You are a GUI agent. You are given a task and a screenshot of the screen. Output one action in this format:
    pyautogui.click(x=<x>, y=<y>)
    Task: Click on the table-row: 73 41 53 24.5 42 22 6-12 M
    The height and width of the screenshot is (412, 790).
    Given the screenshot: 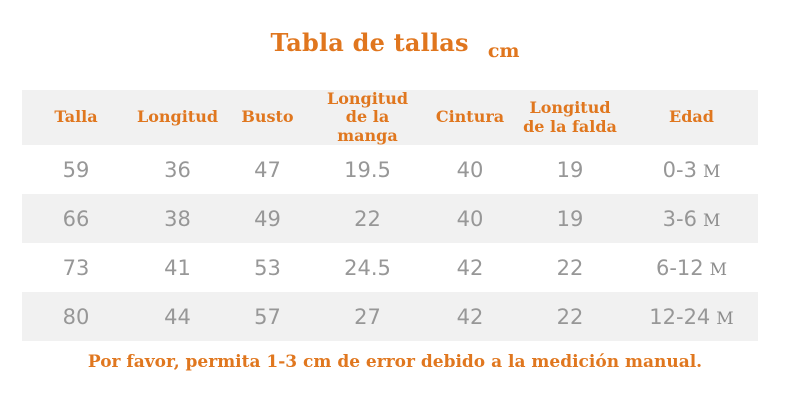 What is the action you would take?
    pyautogui.click(x=390, y=267)
    